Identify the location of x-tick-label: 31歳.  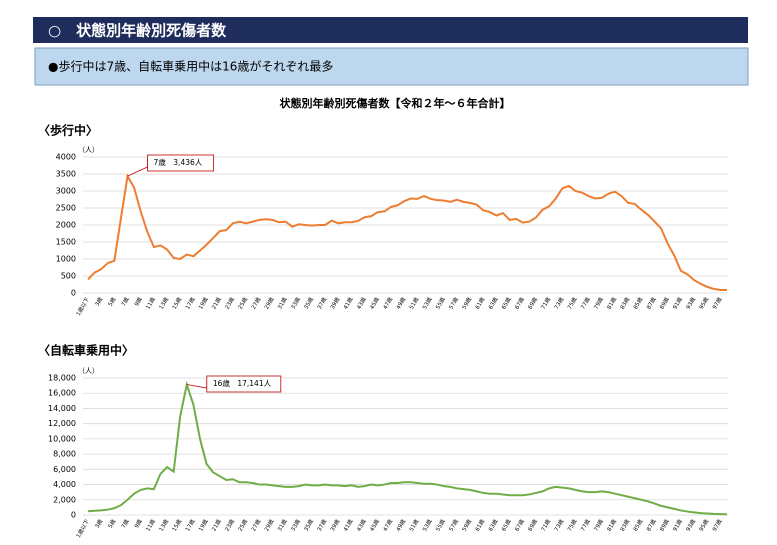
(281, 524).